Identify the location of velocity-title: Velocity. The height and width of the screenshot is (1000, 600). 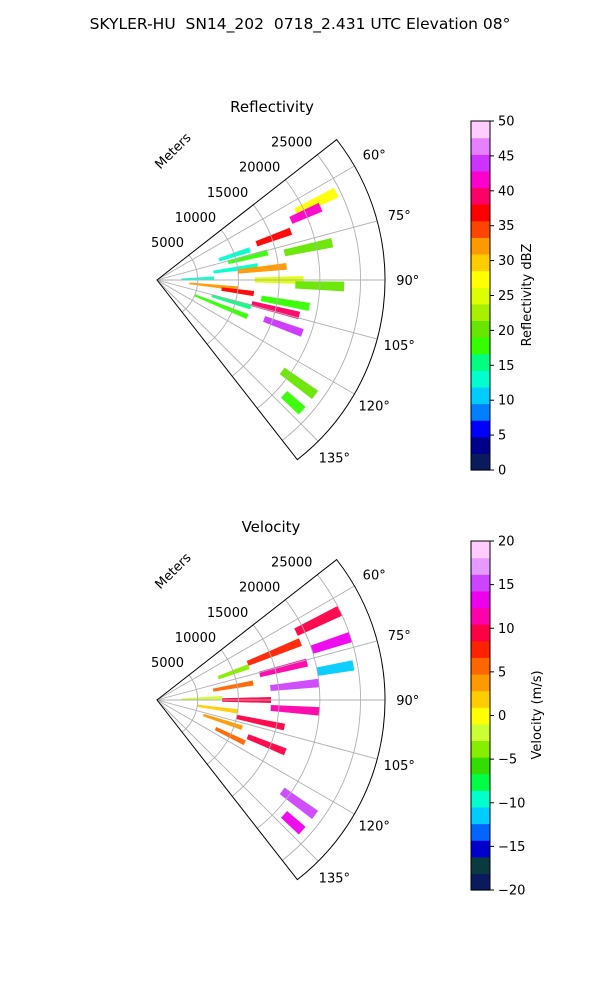
(271, 527).